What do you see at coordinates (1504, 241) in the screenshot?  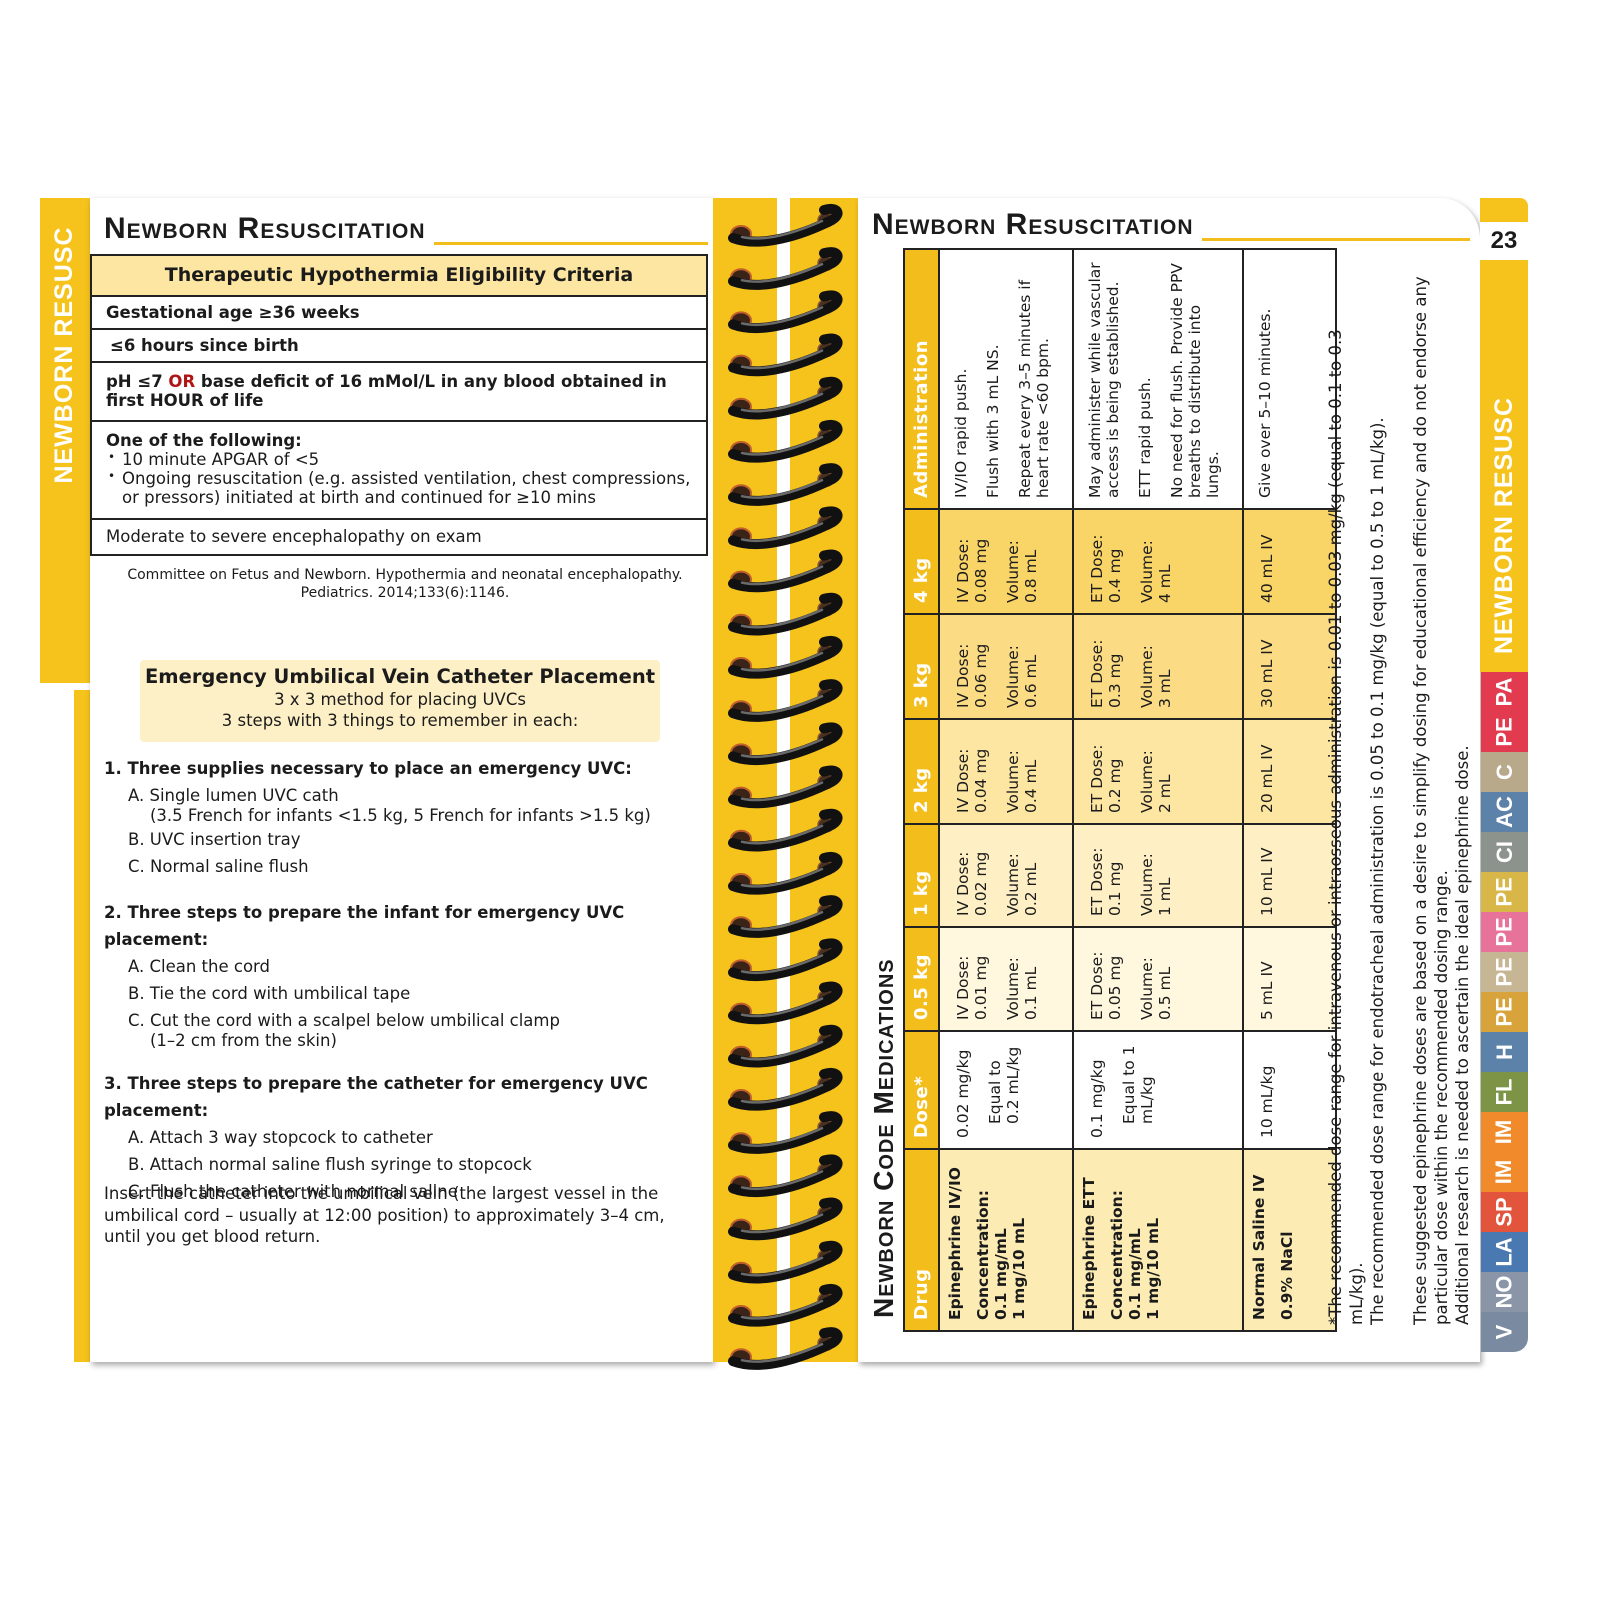 I see `page-number: 23` at bounding box center [1504, 241].